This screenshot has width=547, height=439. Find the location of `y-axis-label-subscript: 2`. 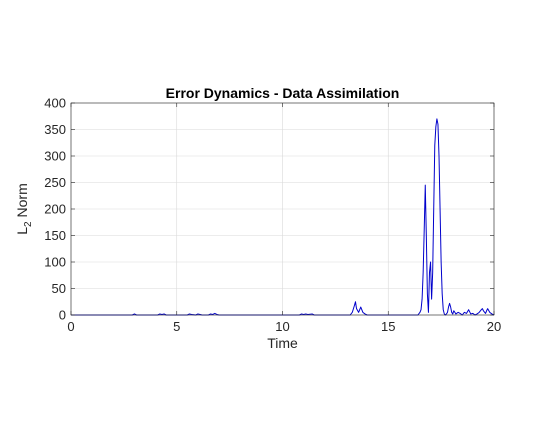

y-axis-label-subscript: 2 is located at coordinates (28, 224).